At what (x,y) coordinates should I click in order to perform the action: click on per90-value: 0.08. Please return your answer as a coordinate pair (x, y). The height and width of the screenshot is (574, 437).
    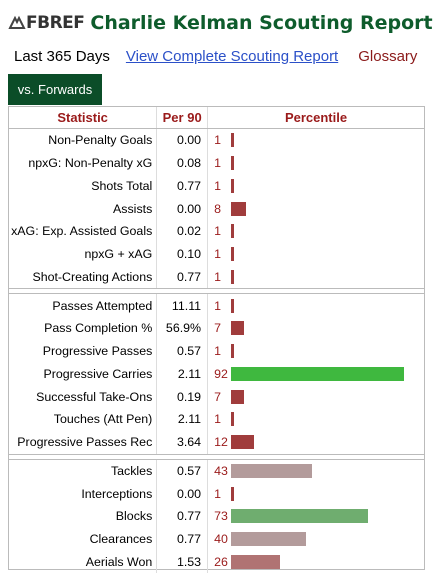
    Looking at the image, I should click on (182, 163).